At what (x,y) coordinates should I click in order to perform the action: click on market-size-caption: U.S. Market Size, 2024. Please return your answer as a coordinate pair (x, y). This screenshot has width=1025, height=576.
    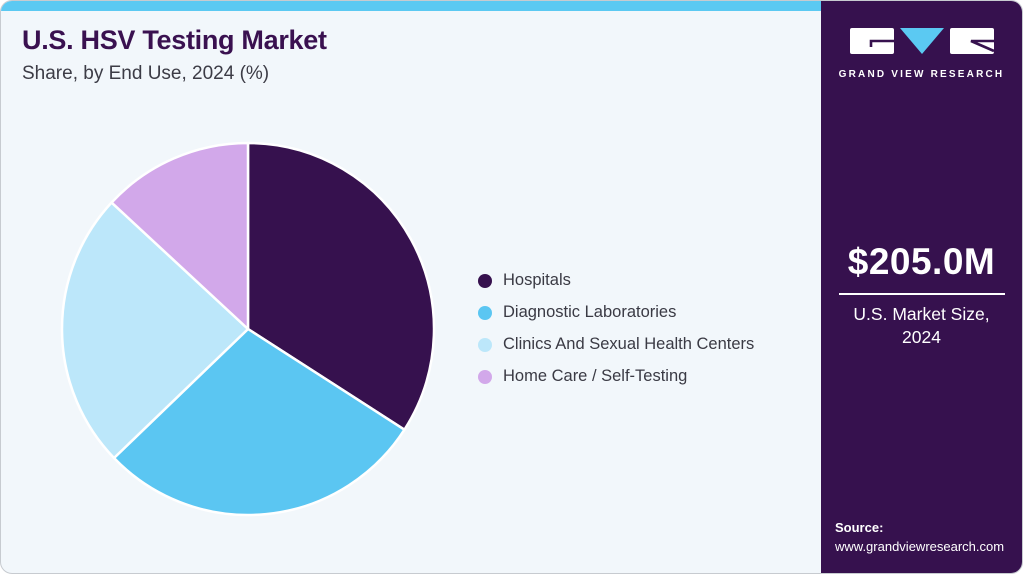
    Looking at the image, I should click on (921, 326).